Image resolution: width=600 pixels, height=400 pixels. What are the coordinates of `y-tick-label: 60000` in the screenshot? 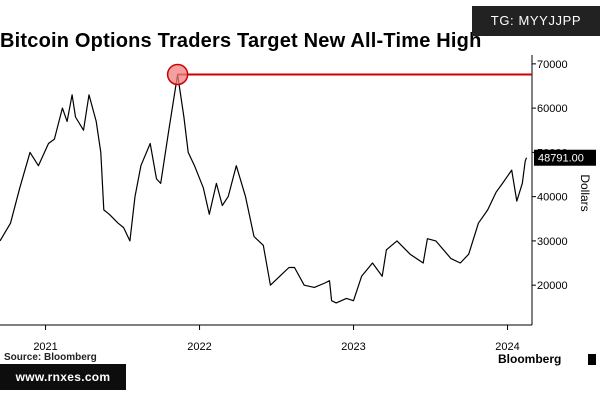 It's located at (552, 109).